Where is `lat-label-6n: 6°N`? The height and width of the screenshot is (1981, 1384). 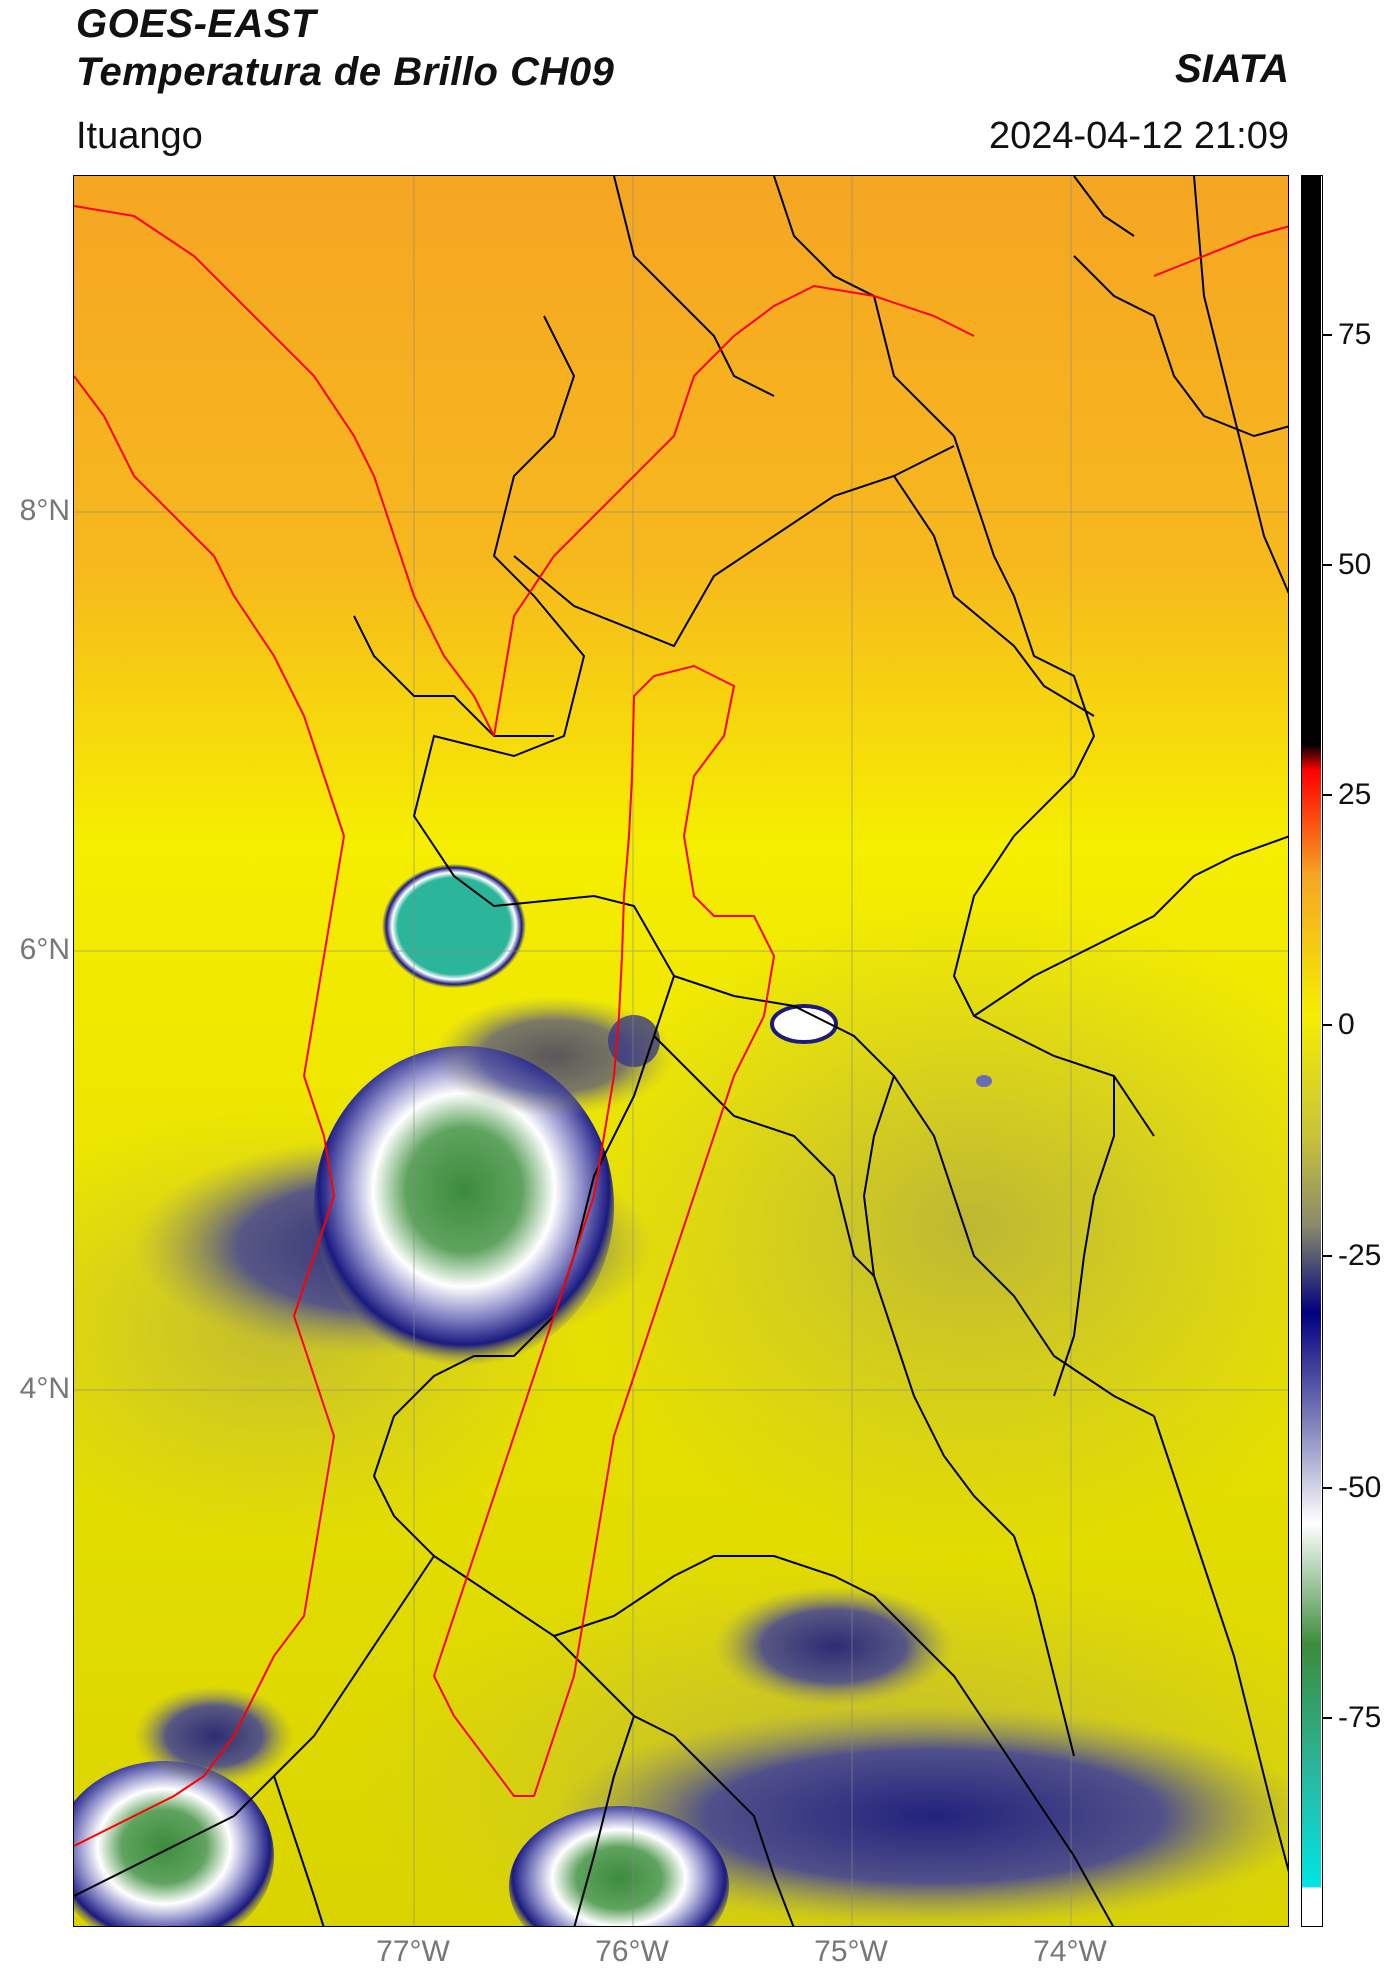
lat-label-6n: 6°N is located at coordinates (44, 949).